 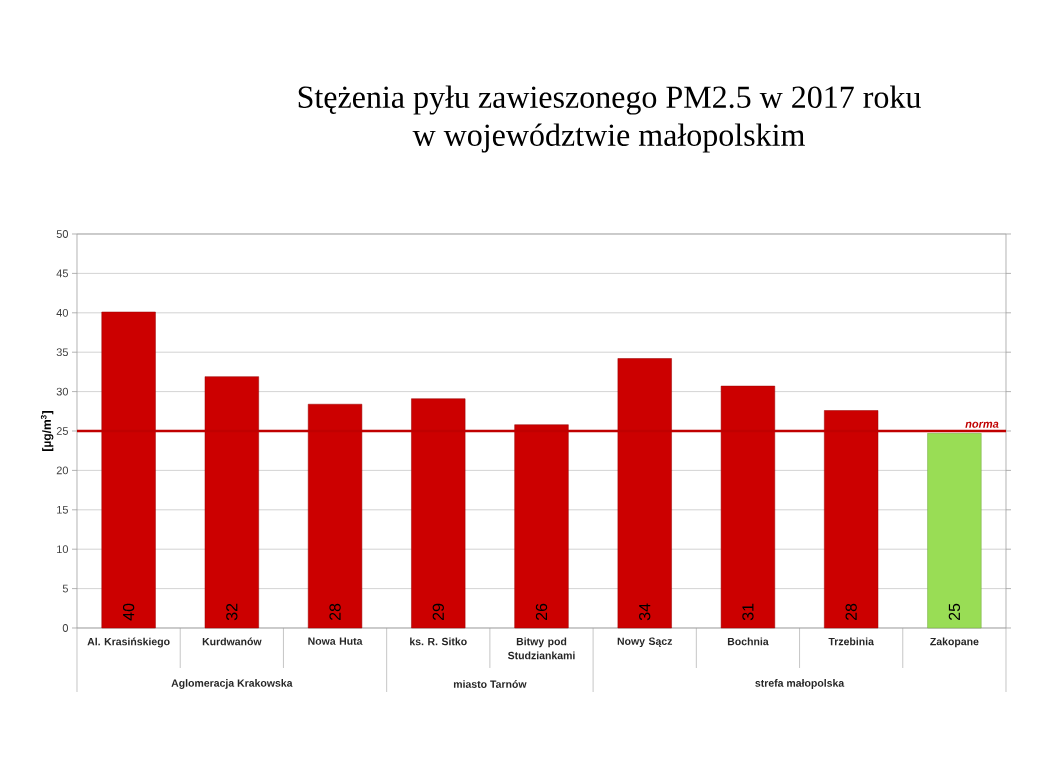 I want to click on bar, so click(x=954, y=531).